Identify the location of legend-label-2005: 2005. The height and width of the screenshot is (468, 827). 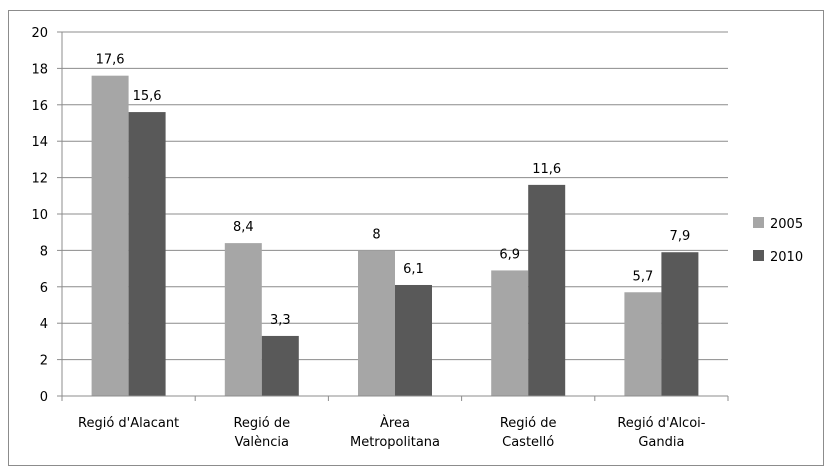
(786, 224).